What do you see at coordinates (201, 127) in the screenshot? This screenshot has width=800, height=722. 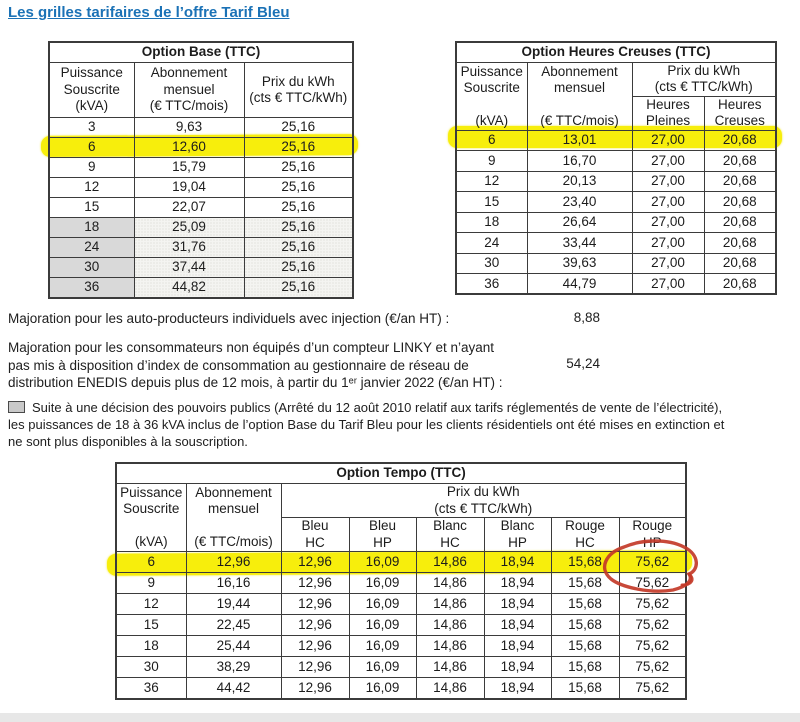 I see `table-row: 3 9,63 25,16` at bounding box center [201, 127].